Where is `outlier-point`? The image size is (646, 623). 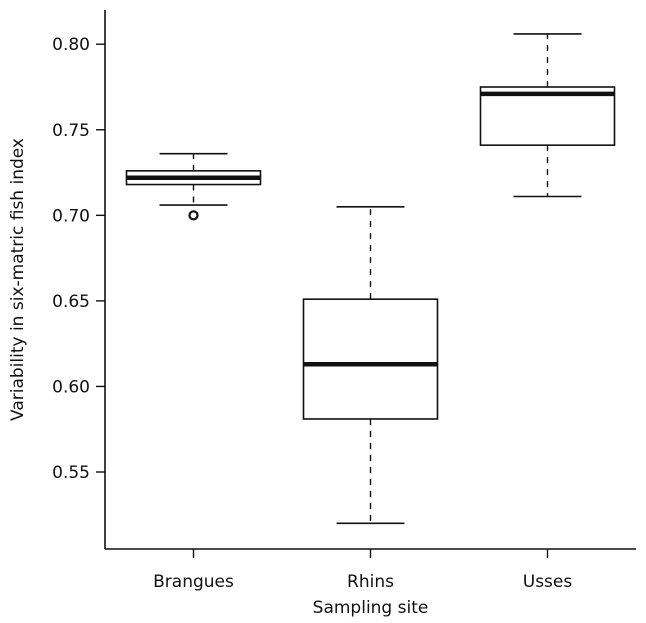
outlier-point is located at coordinates (193, 215).